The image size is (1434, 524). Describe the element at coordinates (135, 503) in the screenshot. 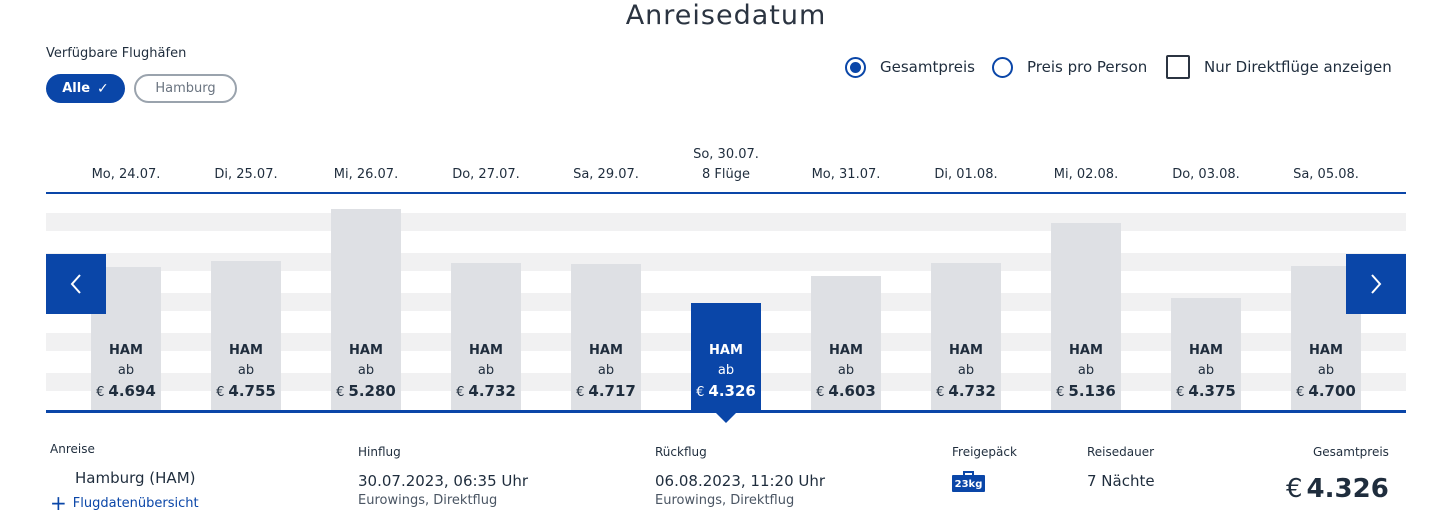

I see `flight-overview-label: Flugdatenübersicht` at that location.